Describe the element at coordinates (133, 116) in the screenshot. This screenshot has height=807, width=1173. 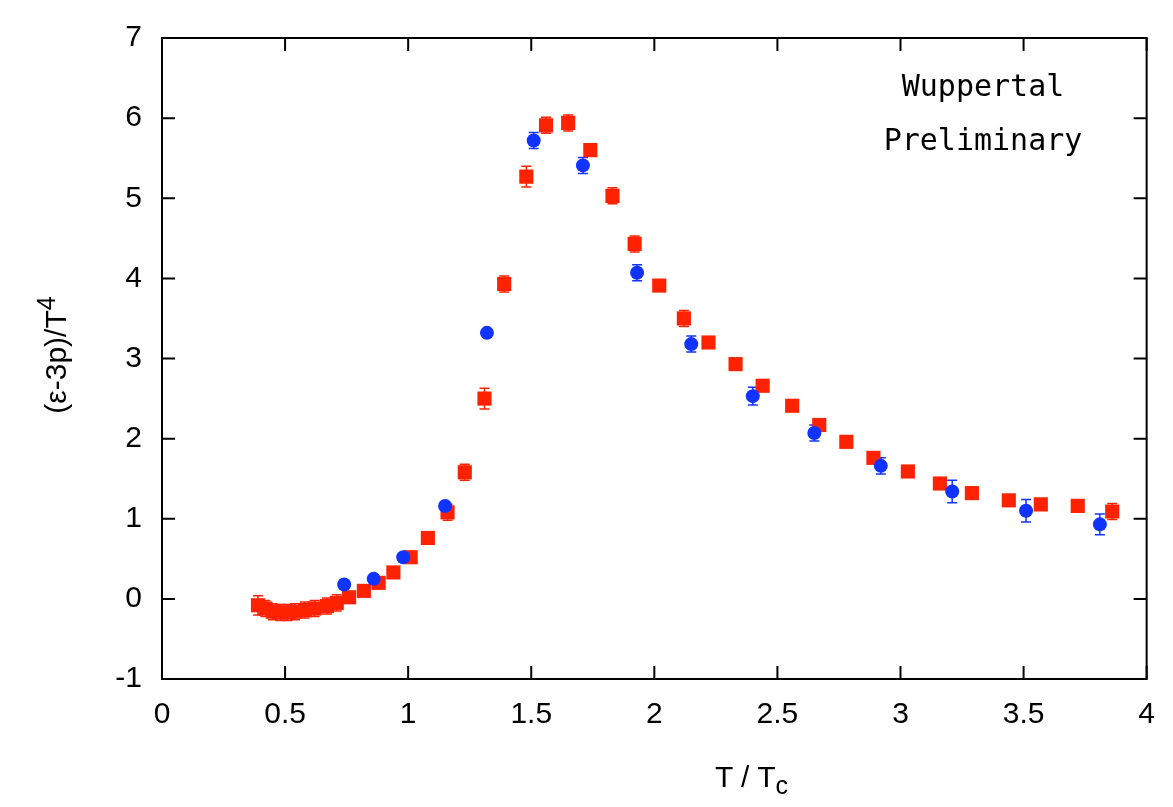
I see `y-tick-label: 6` at that location.